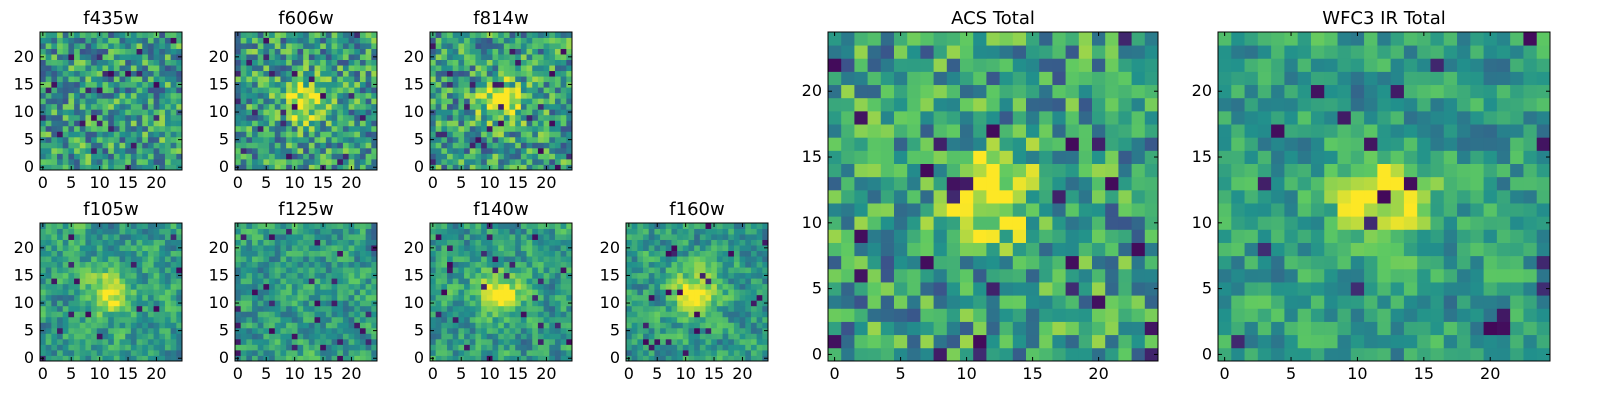 This screenshot has width=1600, height=400. I want to click on x-tick-label: 20, so click(742, 373).